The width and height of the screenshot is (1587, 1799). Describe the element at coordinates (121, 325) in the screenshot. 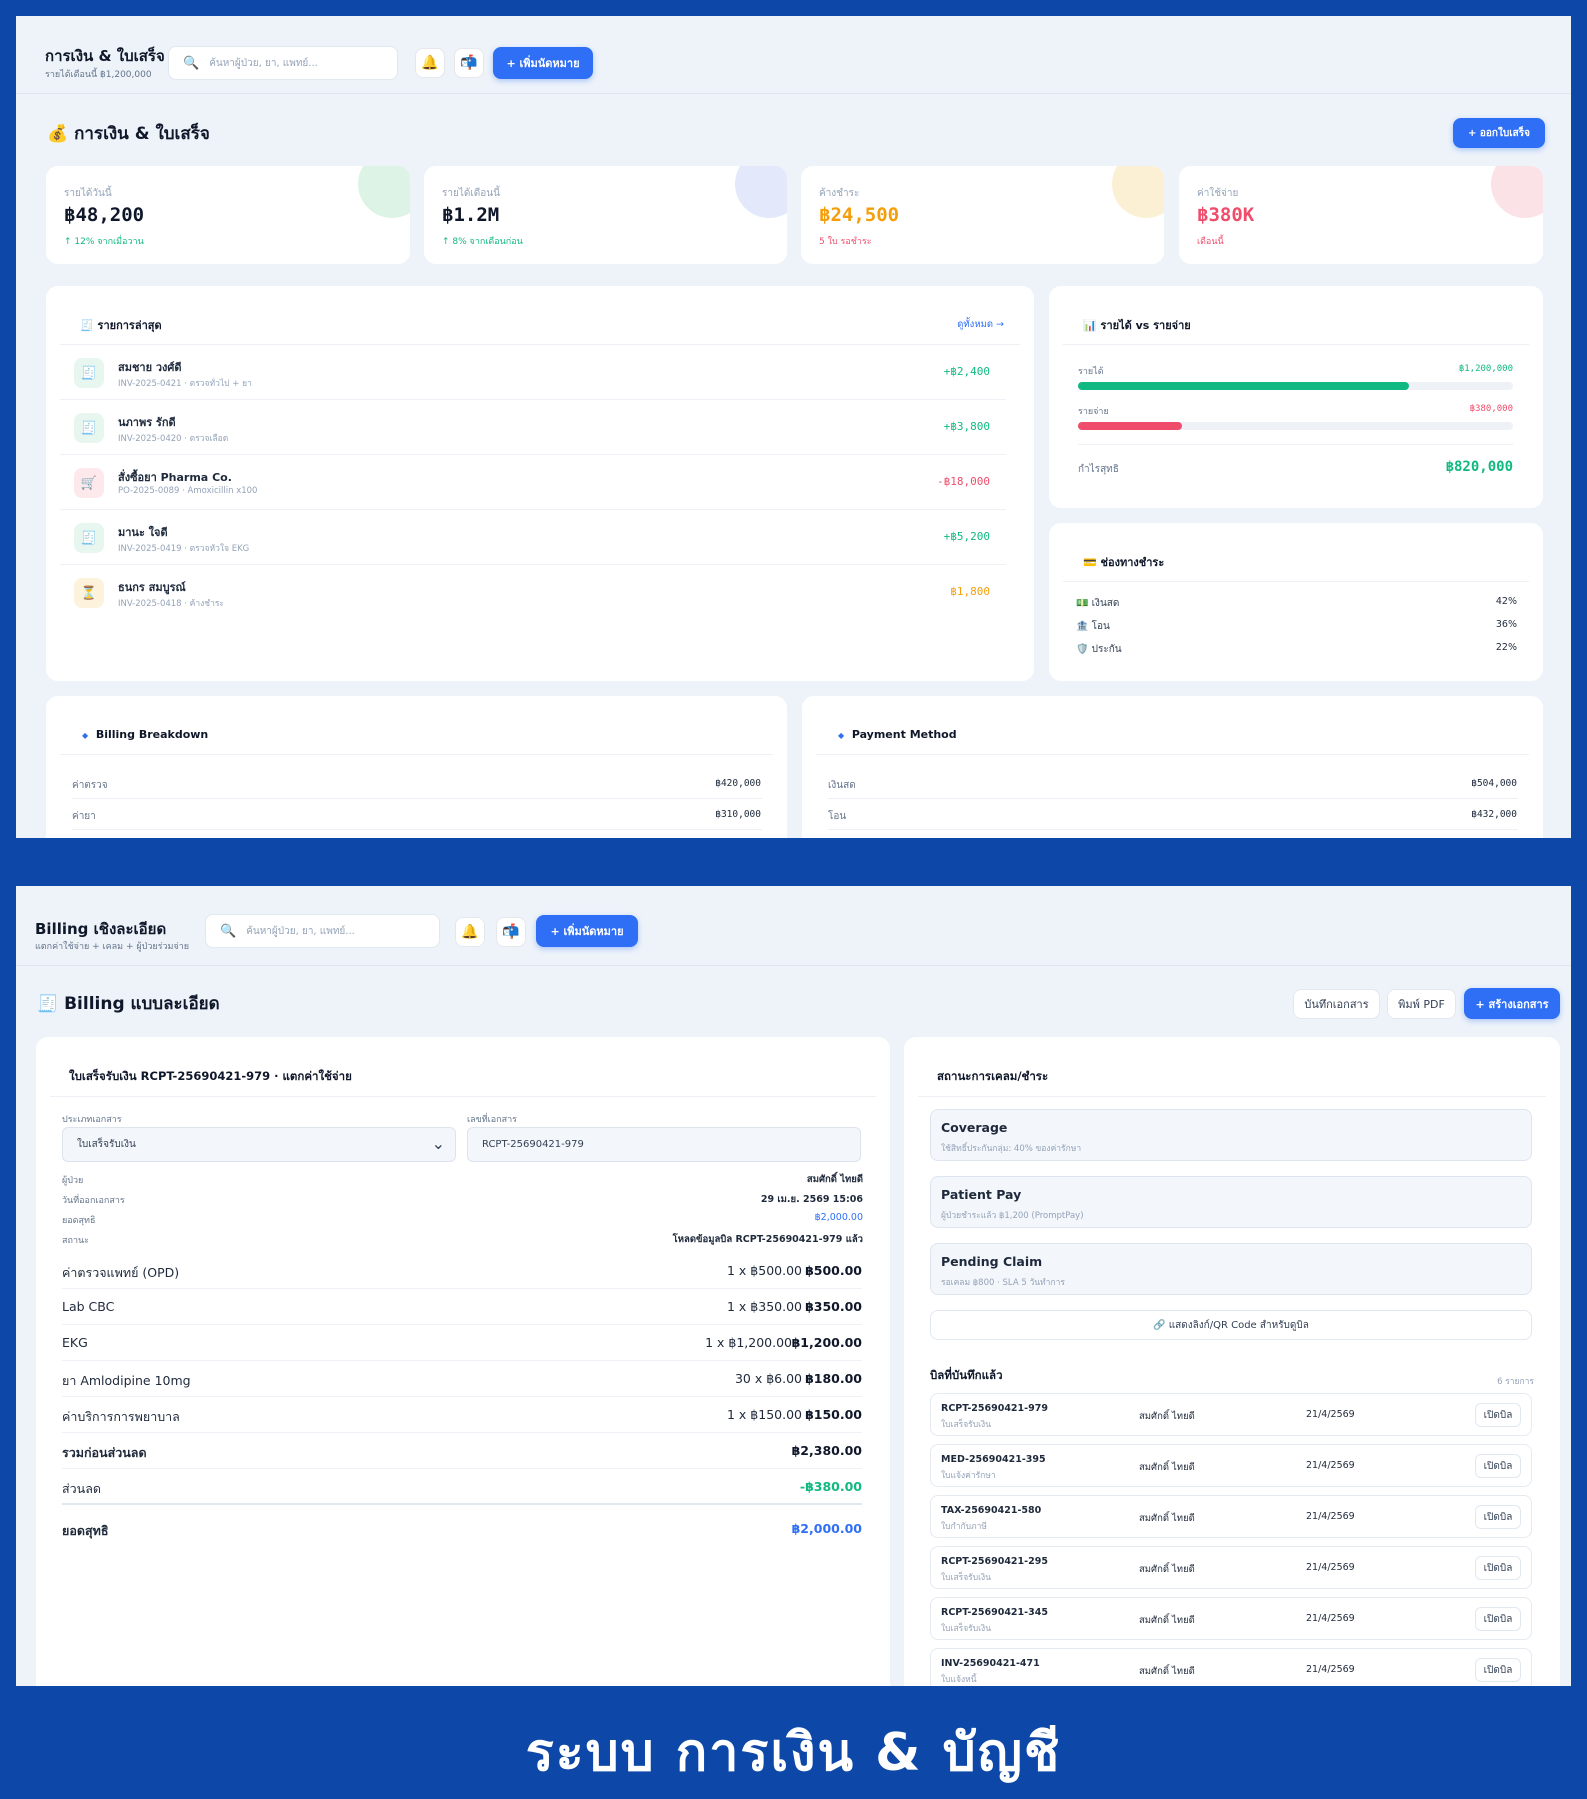

I see `recent-title: 🧾 รายการล่าสุด` at that location.